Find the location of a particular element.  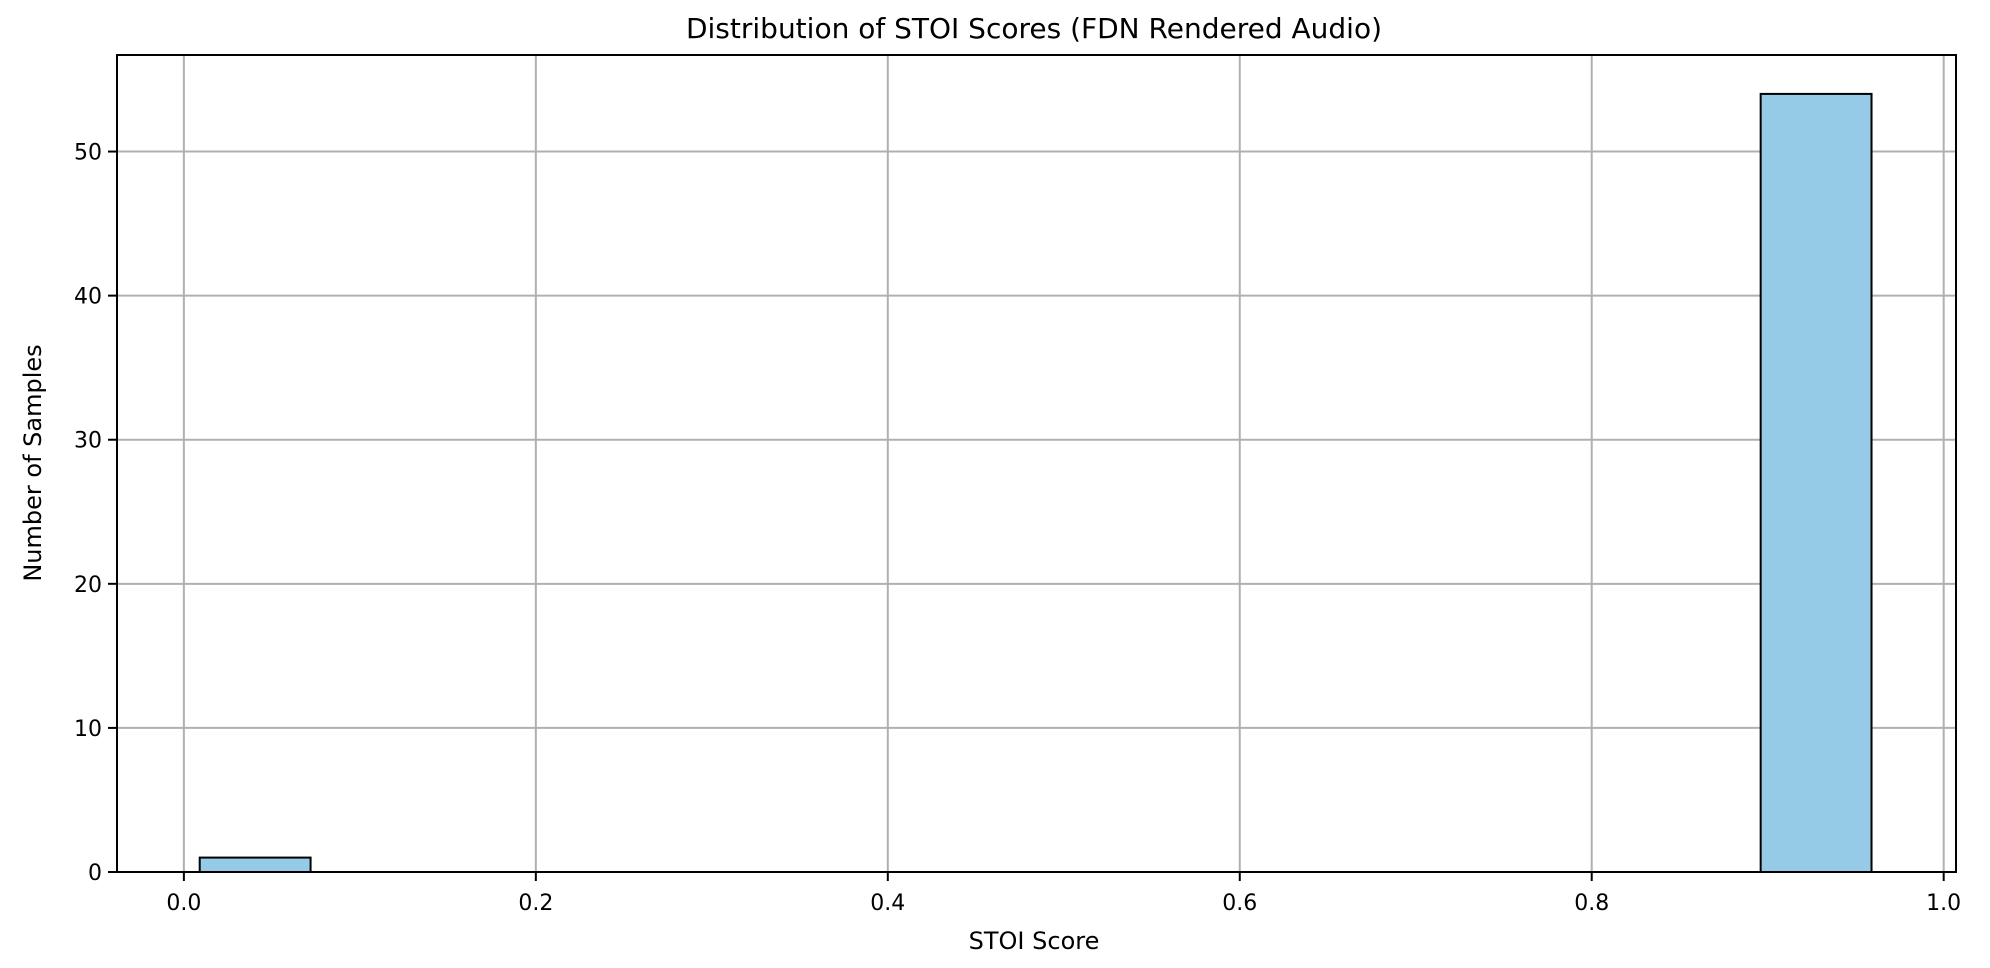

x-tick-label: 0.0 is located at coordinates (183, 903).